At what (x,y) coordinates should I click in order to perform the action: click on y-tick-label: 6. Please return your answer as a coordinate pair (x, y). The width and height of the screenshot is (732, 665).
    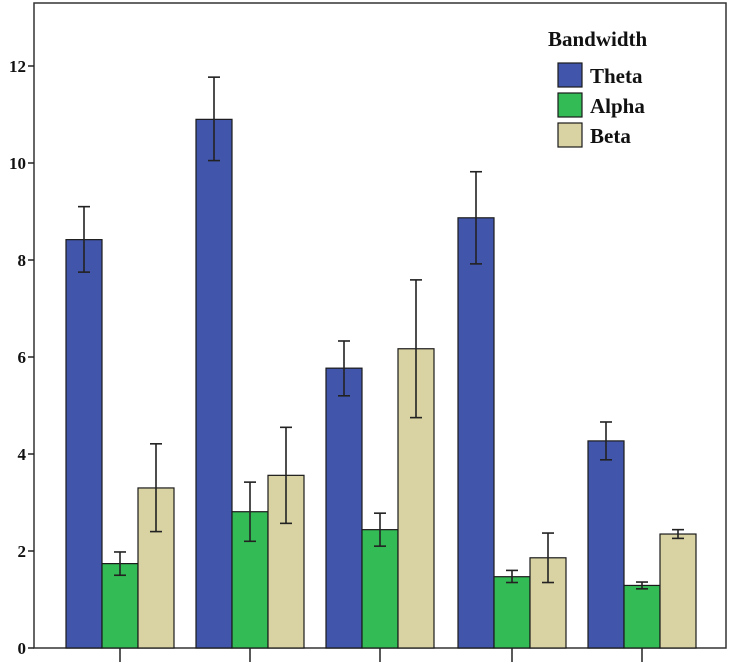
    Looking at the image, I should click on (22, 357).